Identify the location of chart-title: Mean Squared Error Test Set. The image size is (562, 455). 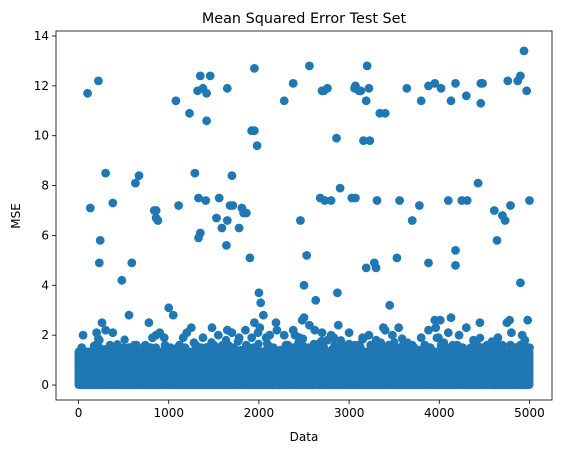
(304, 19).